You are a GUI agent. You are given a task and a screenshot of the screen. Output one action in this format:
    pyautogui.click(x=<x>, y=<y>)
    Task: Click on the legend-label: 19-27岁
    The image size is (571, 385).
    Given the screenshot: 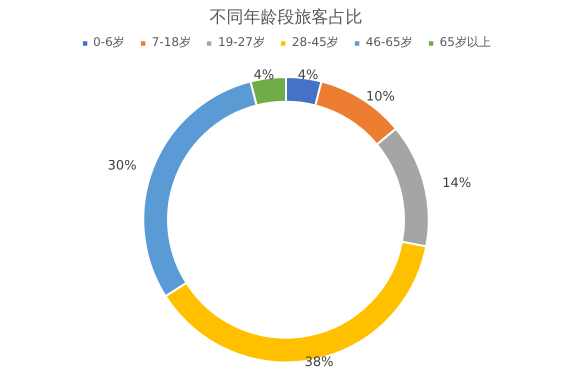 What is the action you would take?
    pyautogui.click(x=241, y=42)
    